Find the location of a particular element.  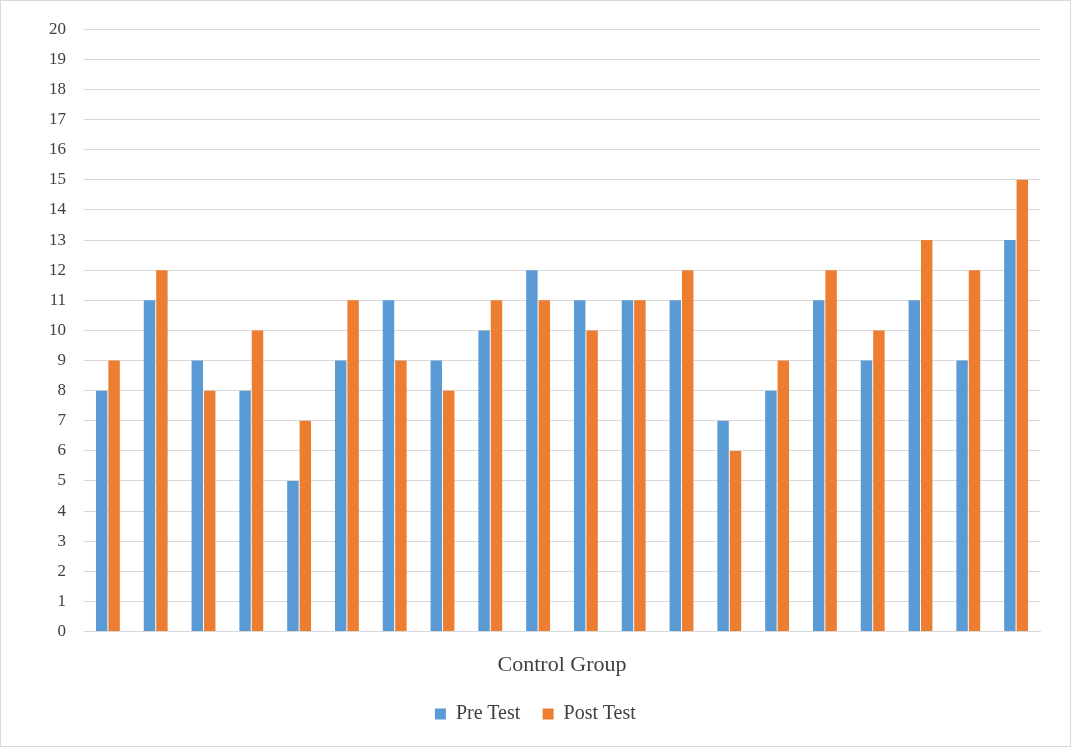

legend-label: Post Test is located at coordinates (600, 712).